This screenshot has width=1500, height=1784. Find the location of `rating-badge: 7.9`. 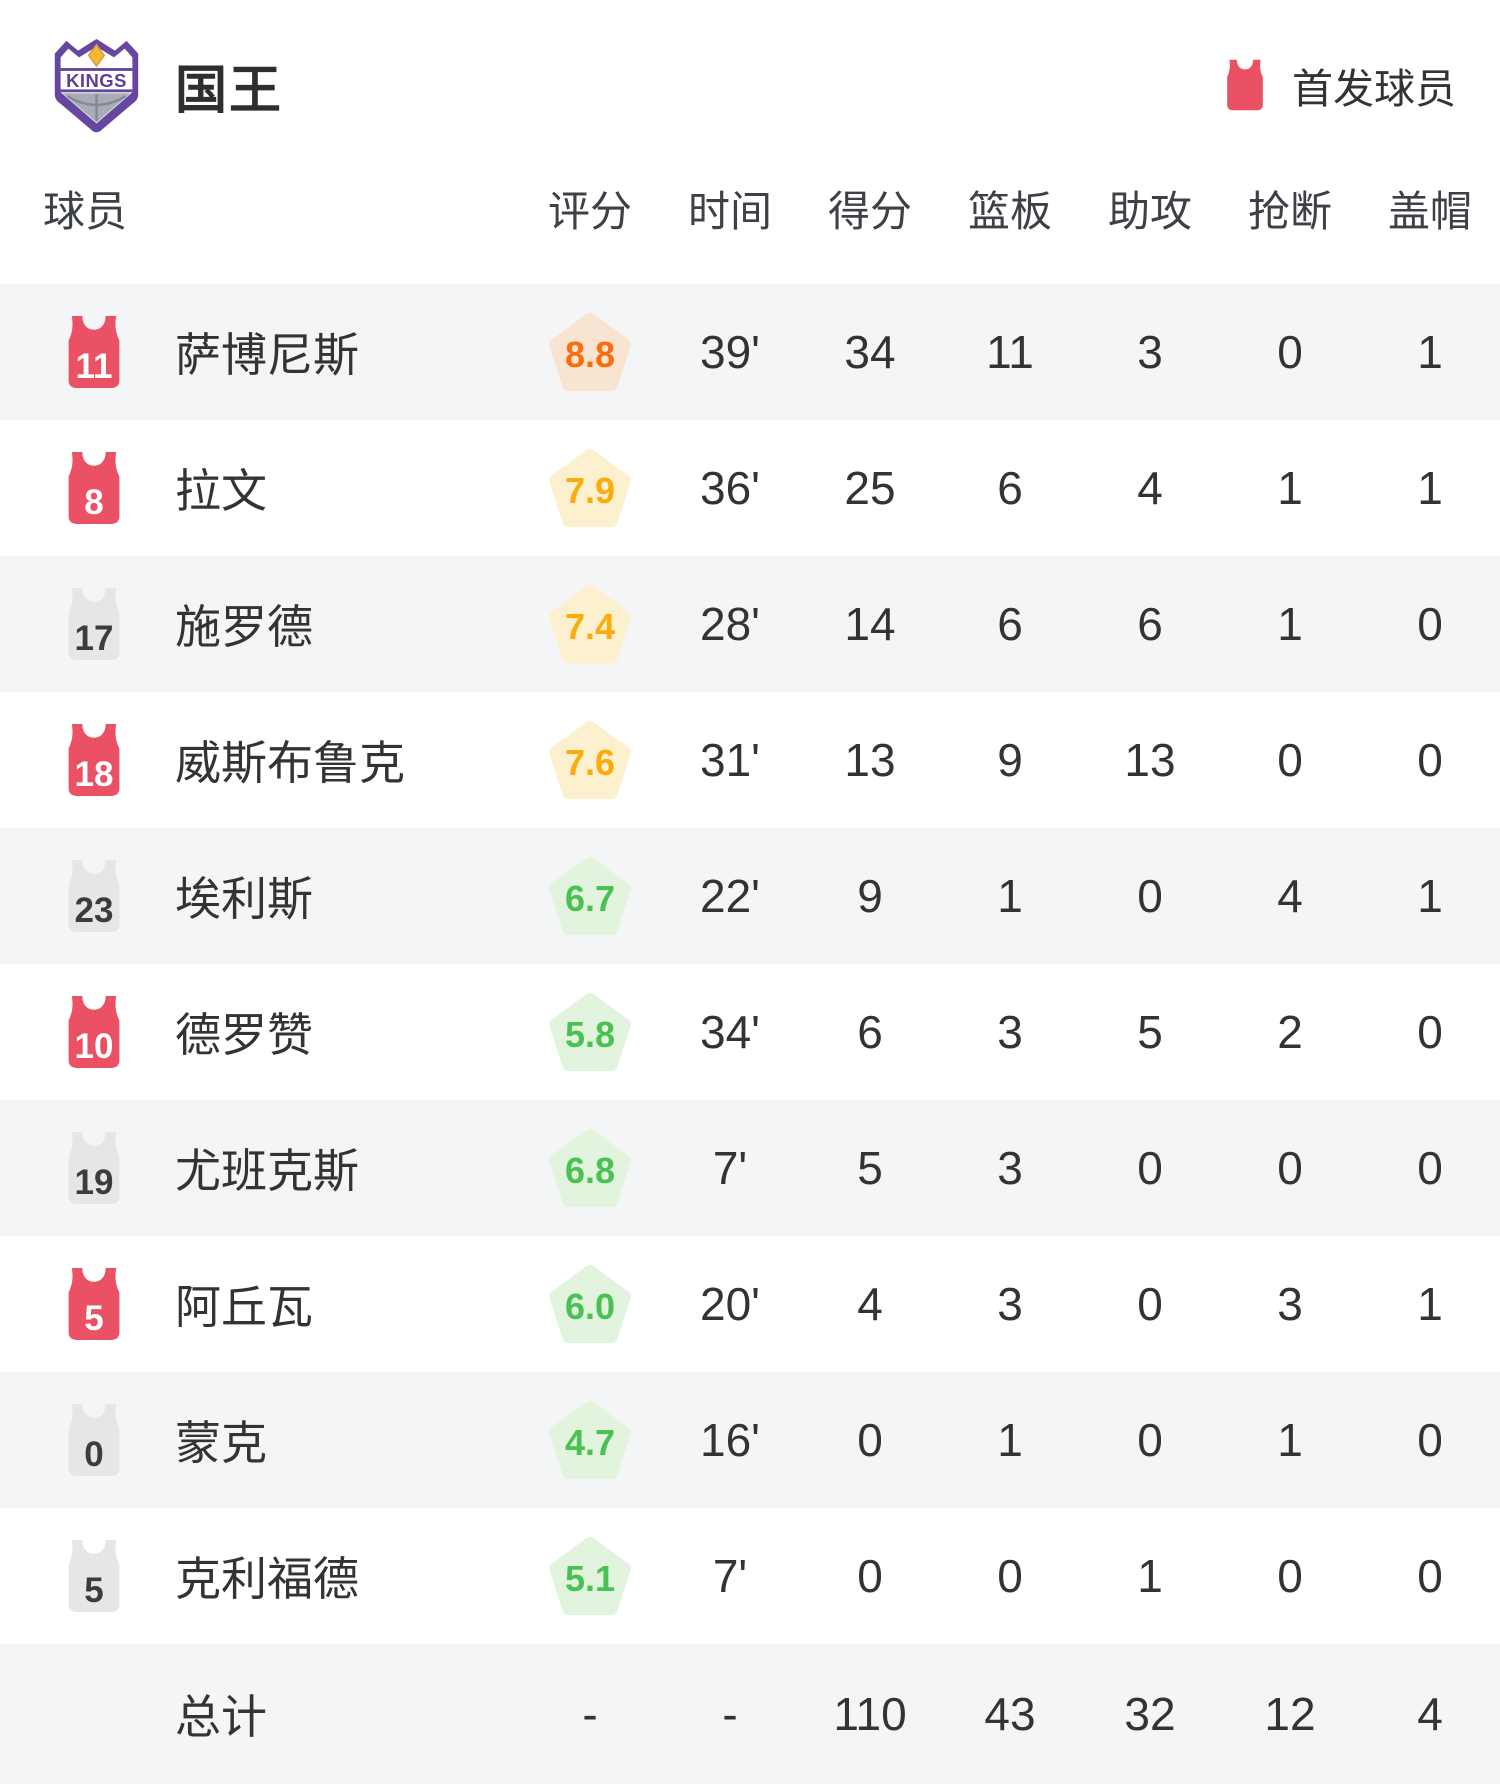

rating-badge: 7.9 is located at coordinates (590, 488).